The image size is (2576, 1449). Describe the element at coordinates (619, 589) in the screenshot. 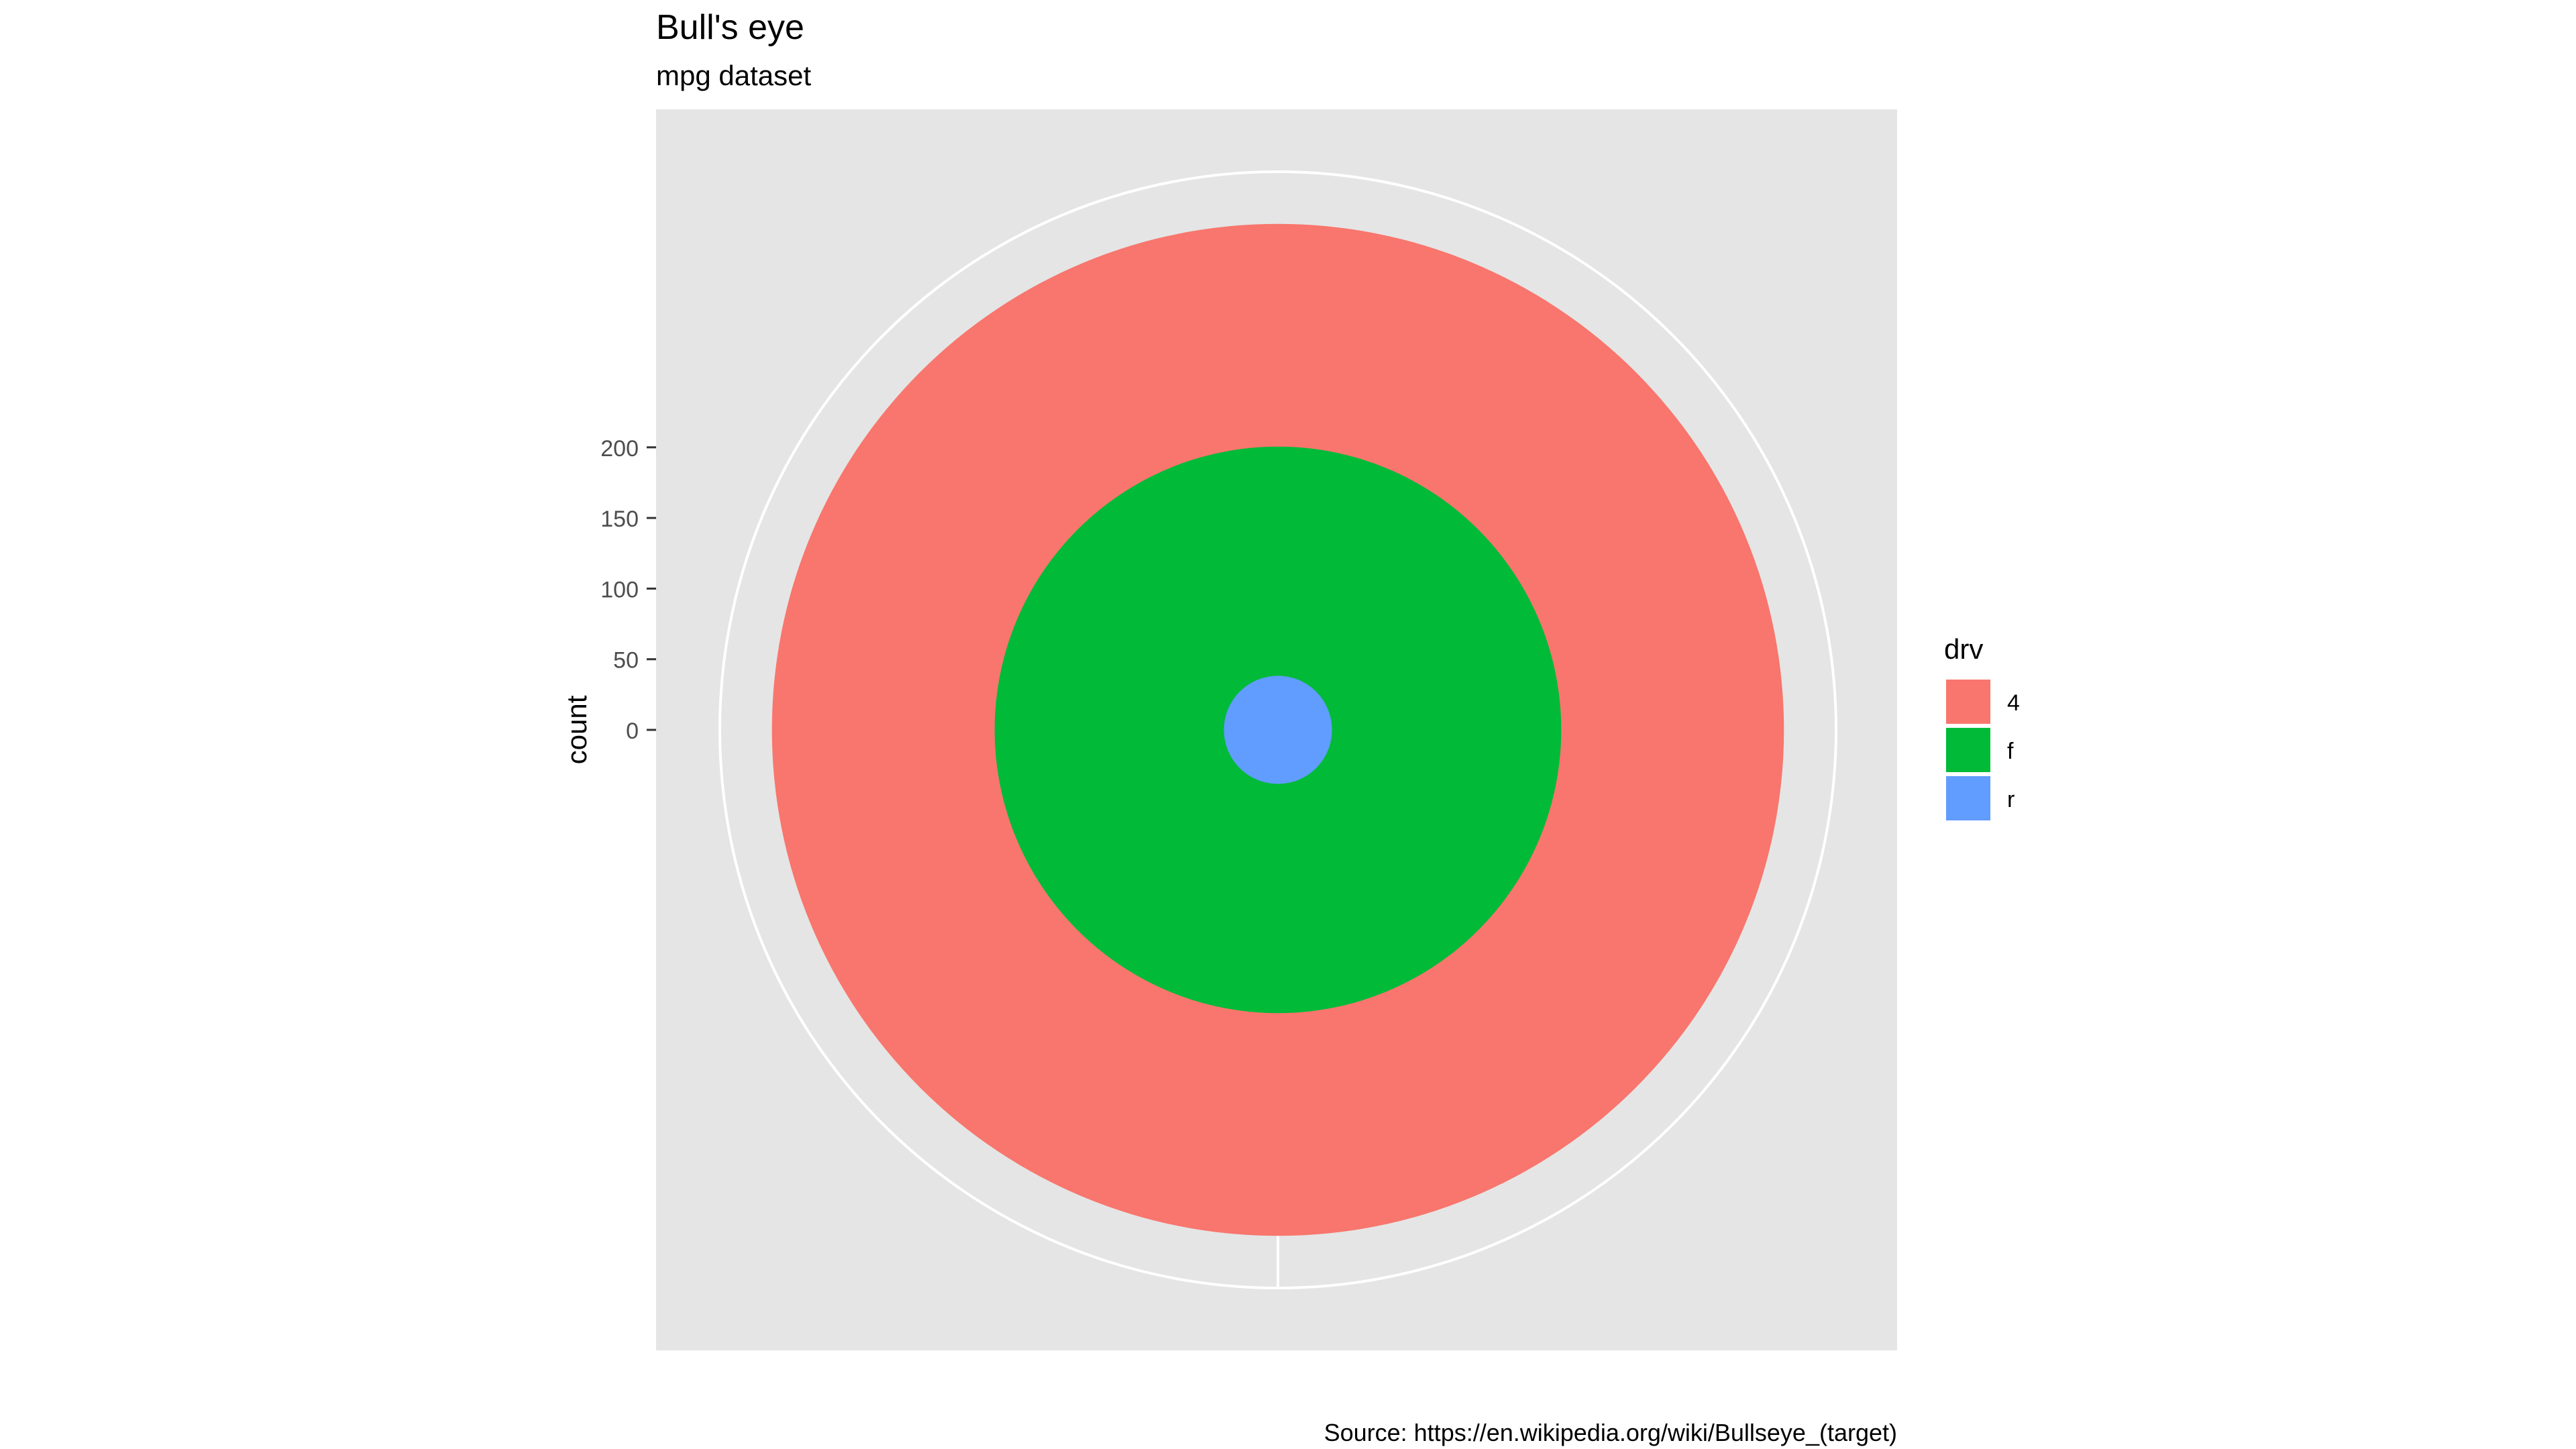

I see `y-tick-label: 100` at that location.